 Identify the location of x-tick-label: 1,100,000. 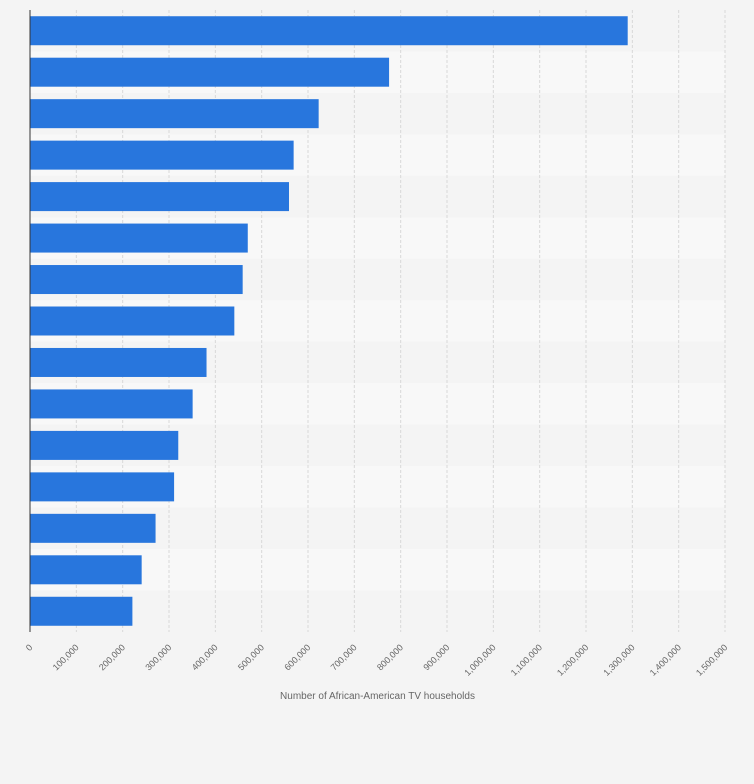
(526, 659).